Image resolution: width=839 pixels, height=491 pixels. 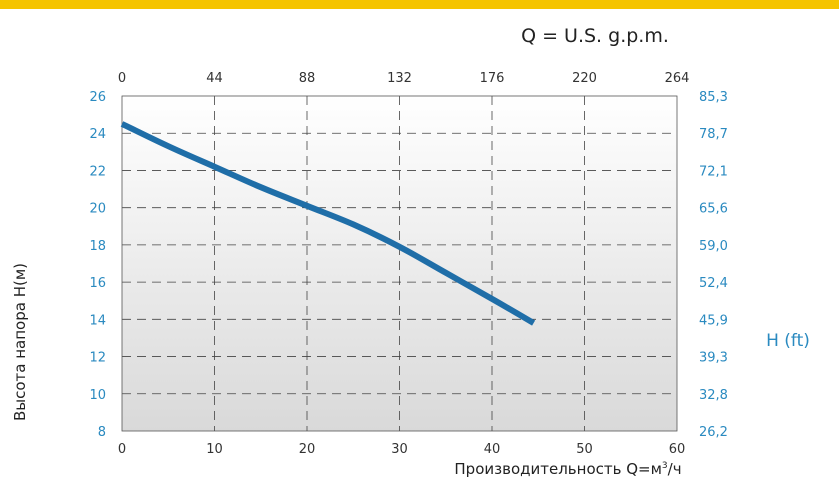 I want to click on x-top-tick-label: 88, so click(x=307, y=78).